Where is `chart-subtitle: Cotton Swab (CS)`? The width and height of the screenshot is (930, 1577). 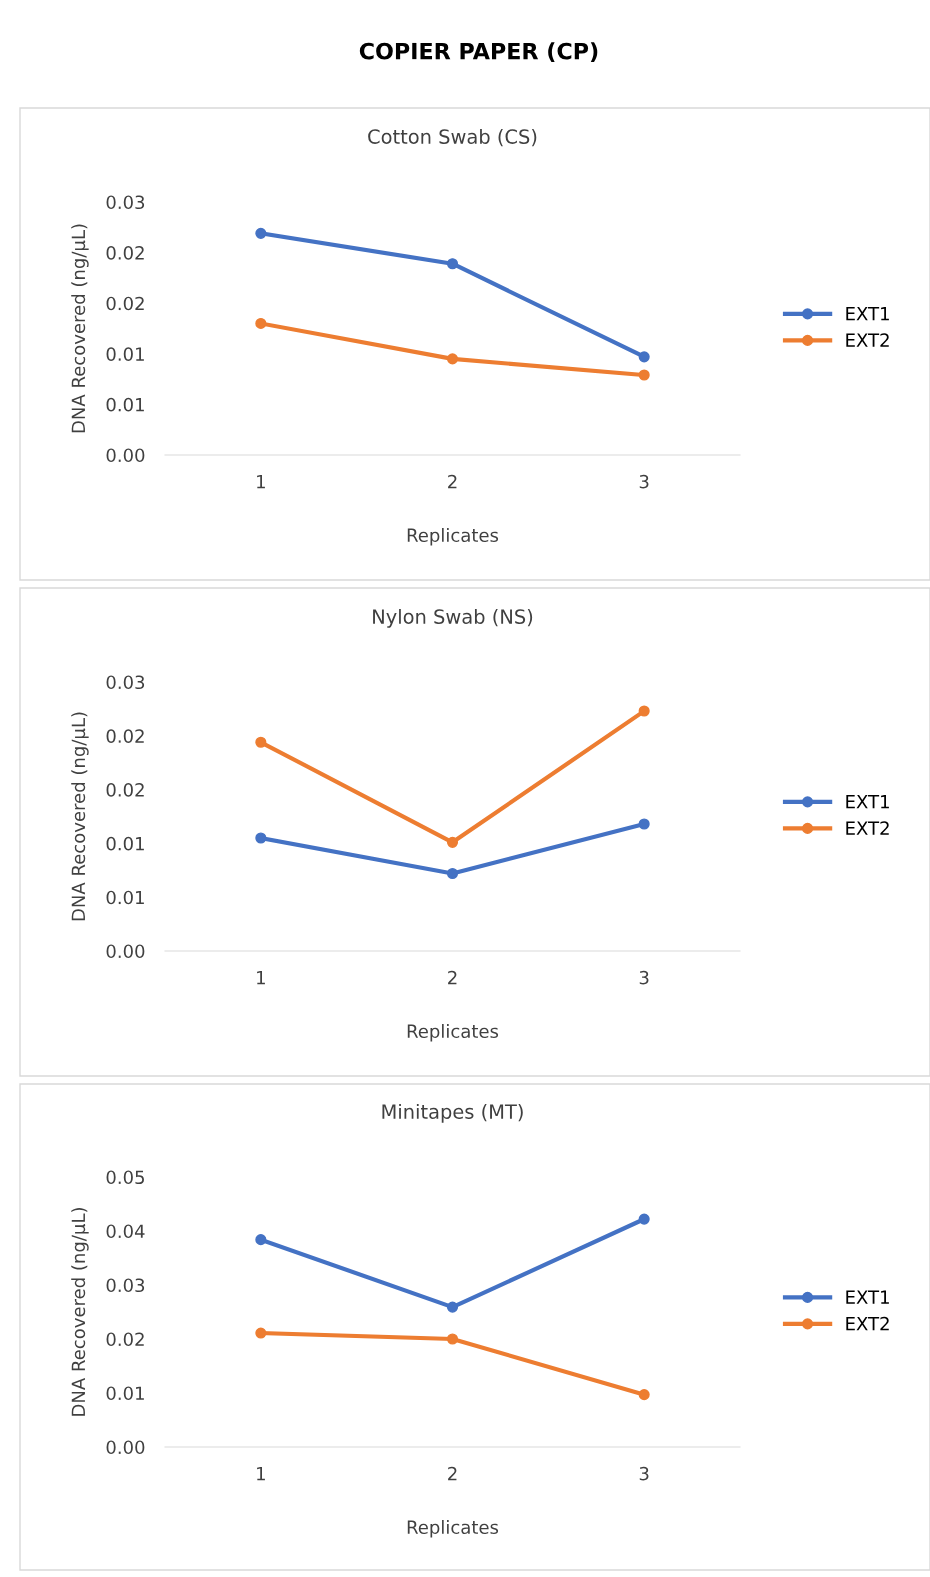
chart-subtitle: Cotton Swab (CS) is located at coordinates (452, 137).